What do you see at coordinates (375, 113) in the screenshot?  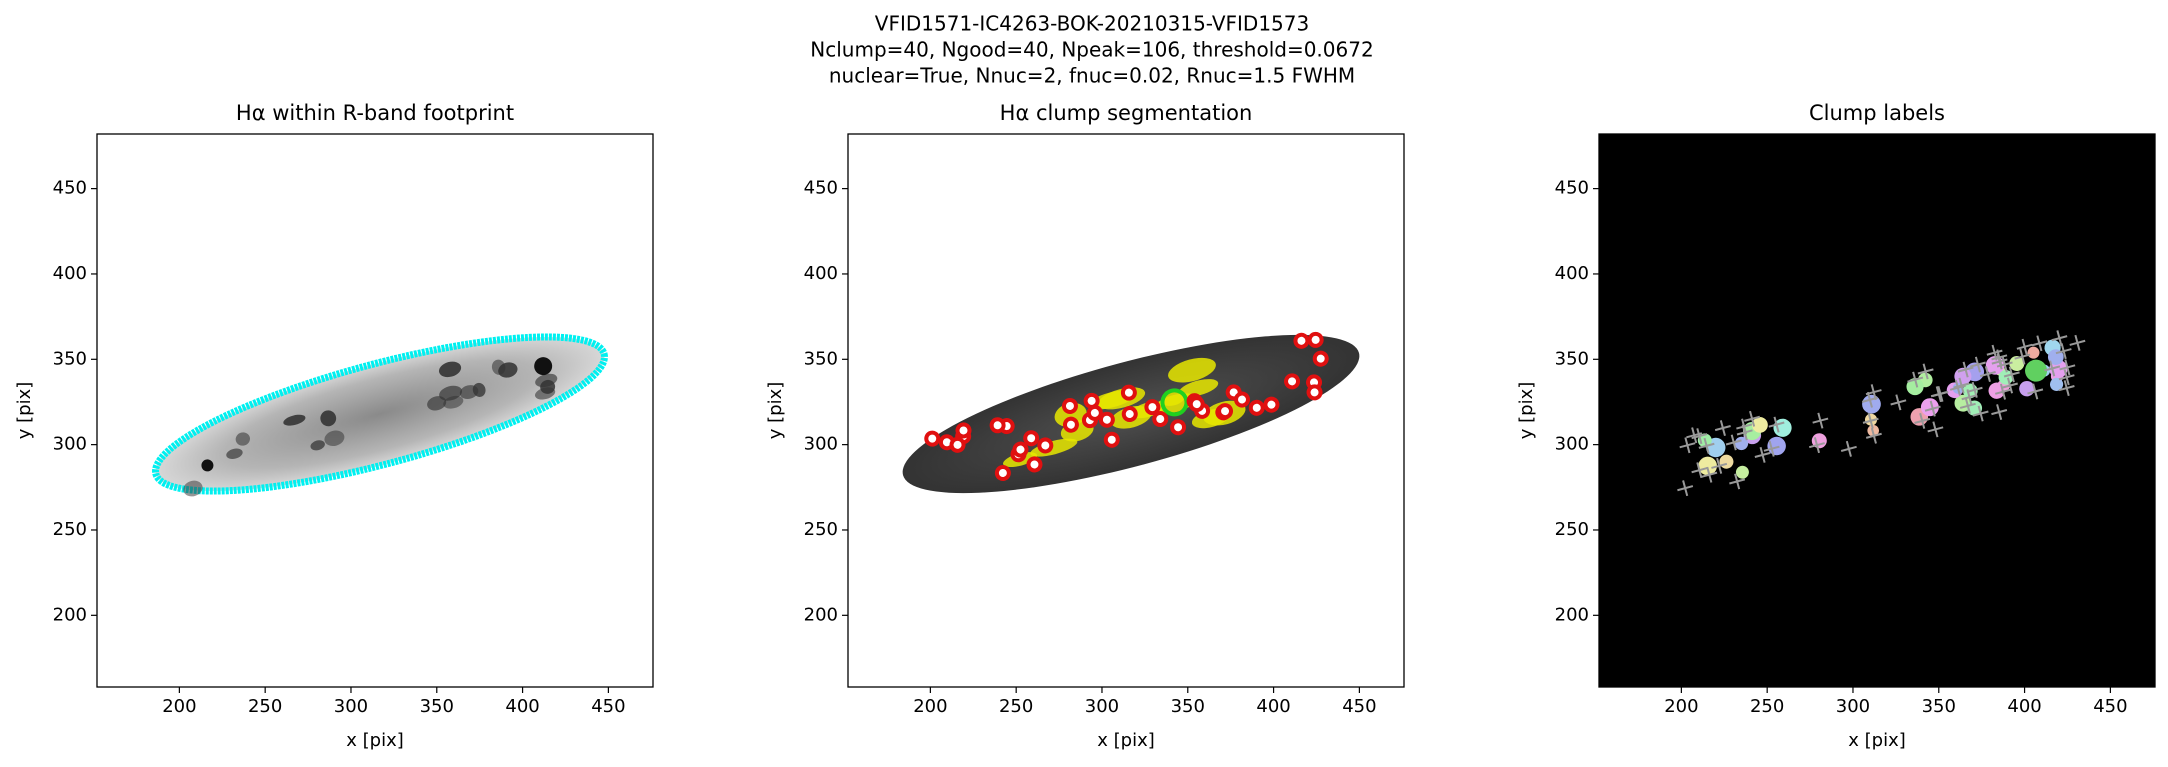 I see `axes-title: Hα within R-band footprint` at bounding box center [375, 113].